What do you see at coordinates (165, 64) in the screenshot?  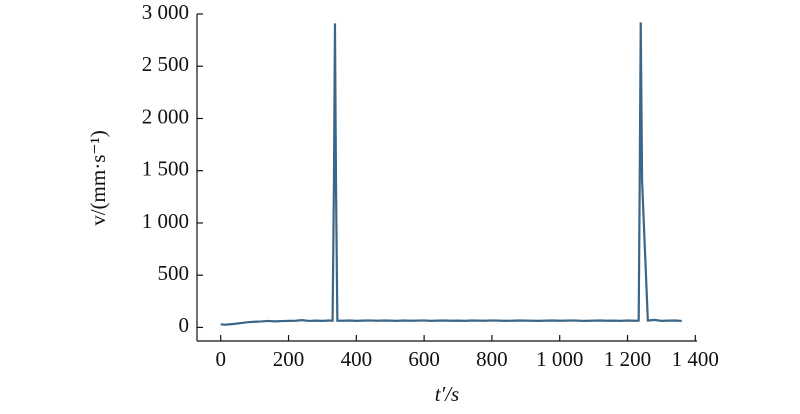 I see `y-tick-label: 2 500` at bounding box center [165, 64].